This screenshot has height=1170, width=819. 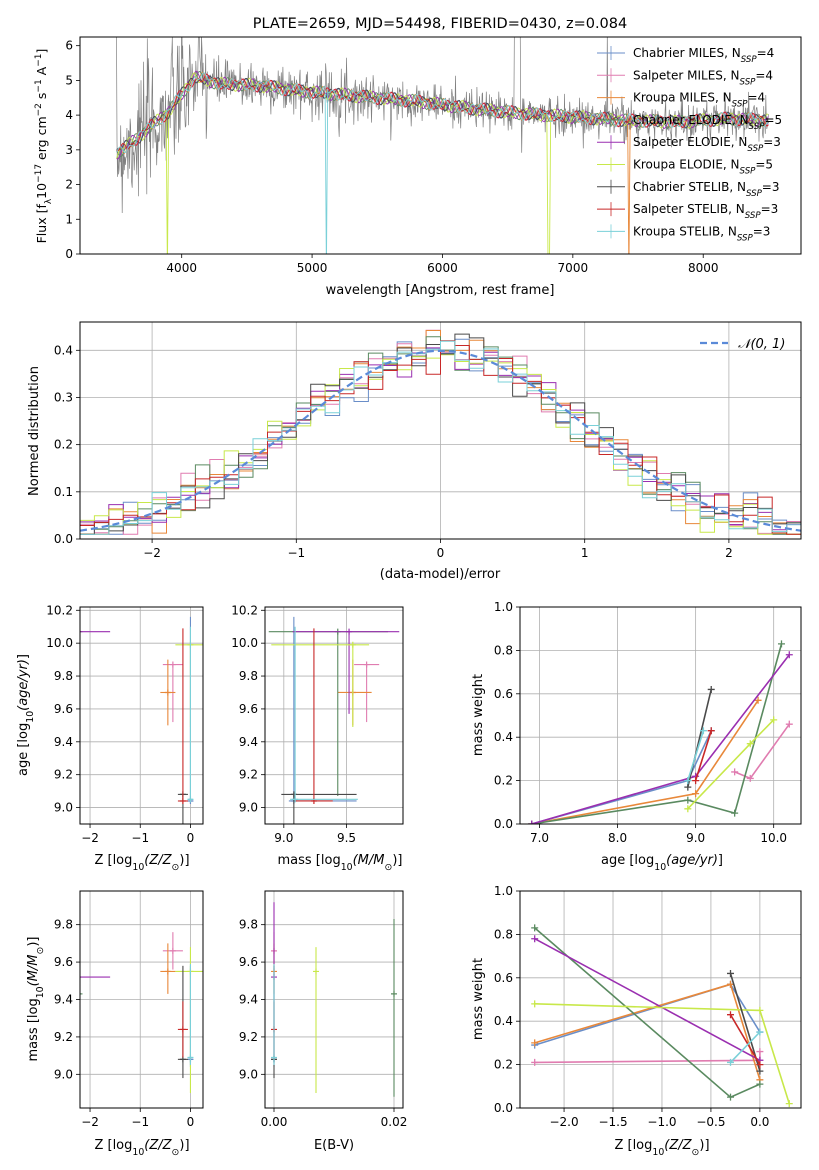 What do you see at coordinates (248, 925) in the screenshot?
I see `y-tick-label: 9.8` at bounding box center [248, 925].